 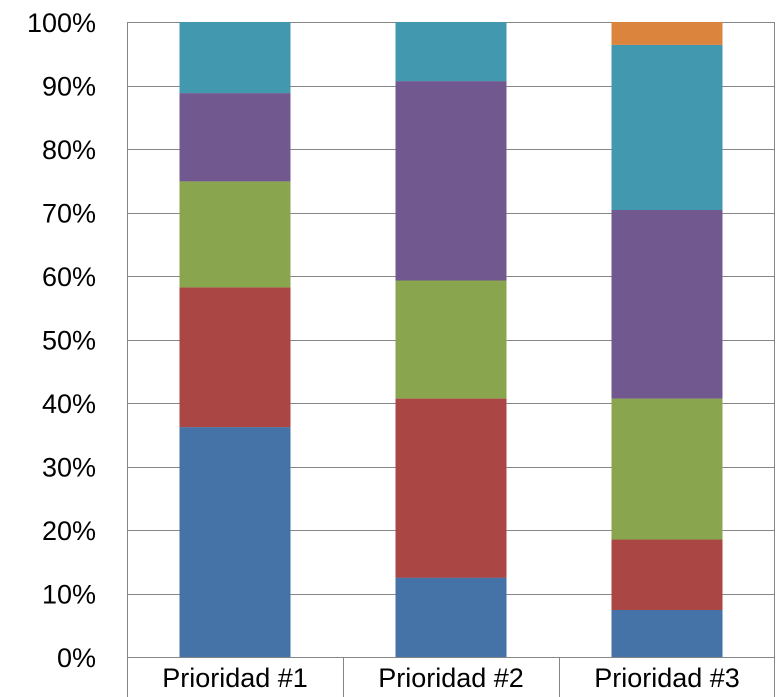 What do you see at coordinates (69, 214) in the screenshot?
I see `y-tick-label: 70%` at bounding box center [69, 214].